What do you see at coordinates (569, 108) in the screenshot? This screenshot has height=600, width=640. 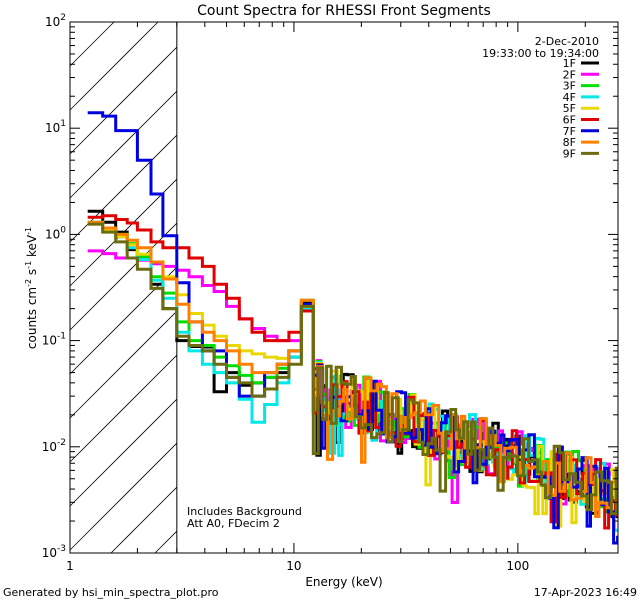 I see `legend-label-5F: 5F` at bounding box center [569, 108].